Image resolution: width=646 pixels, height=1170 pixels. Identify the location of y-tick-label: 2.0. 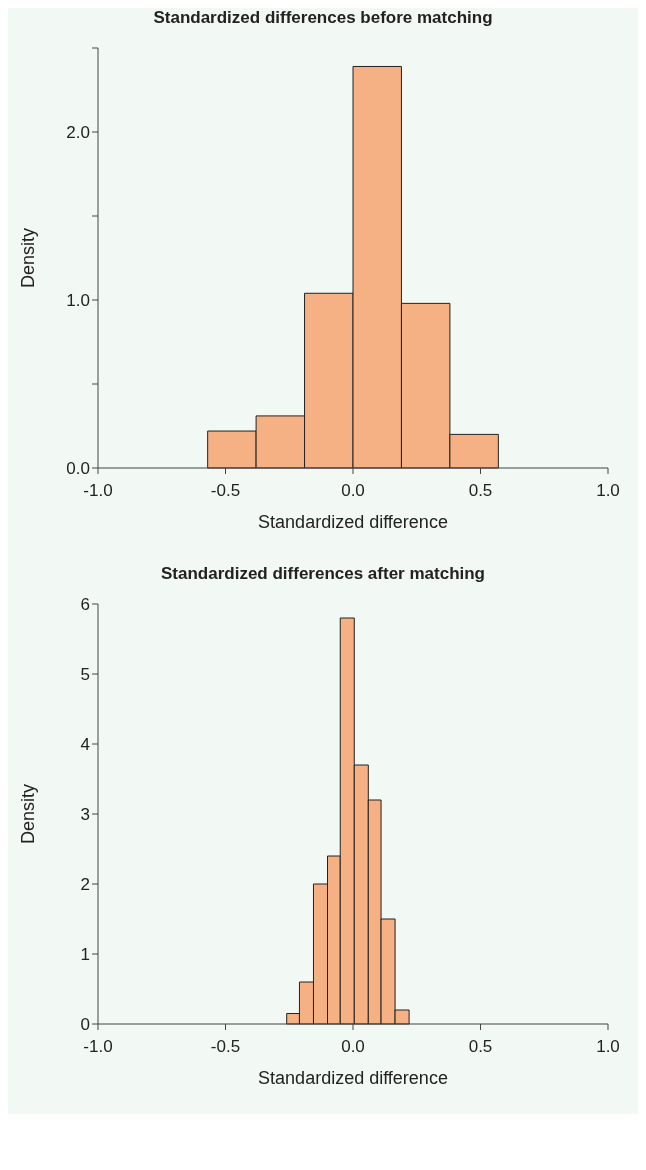
(78, 133).